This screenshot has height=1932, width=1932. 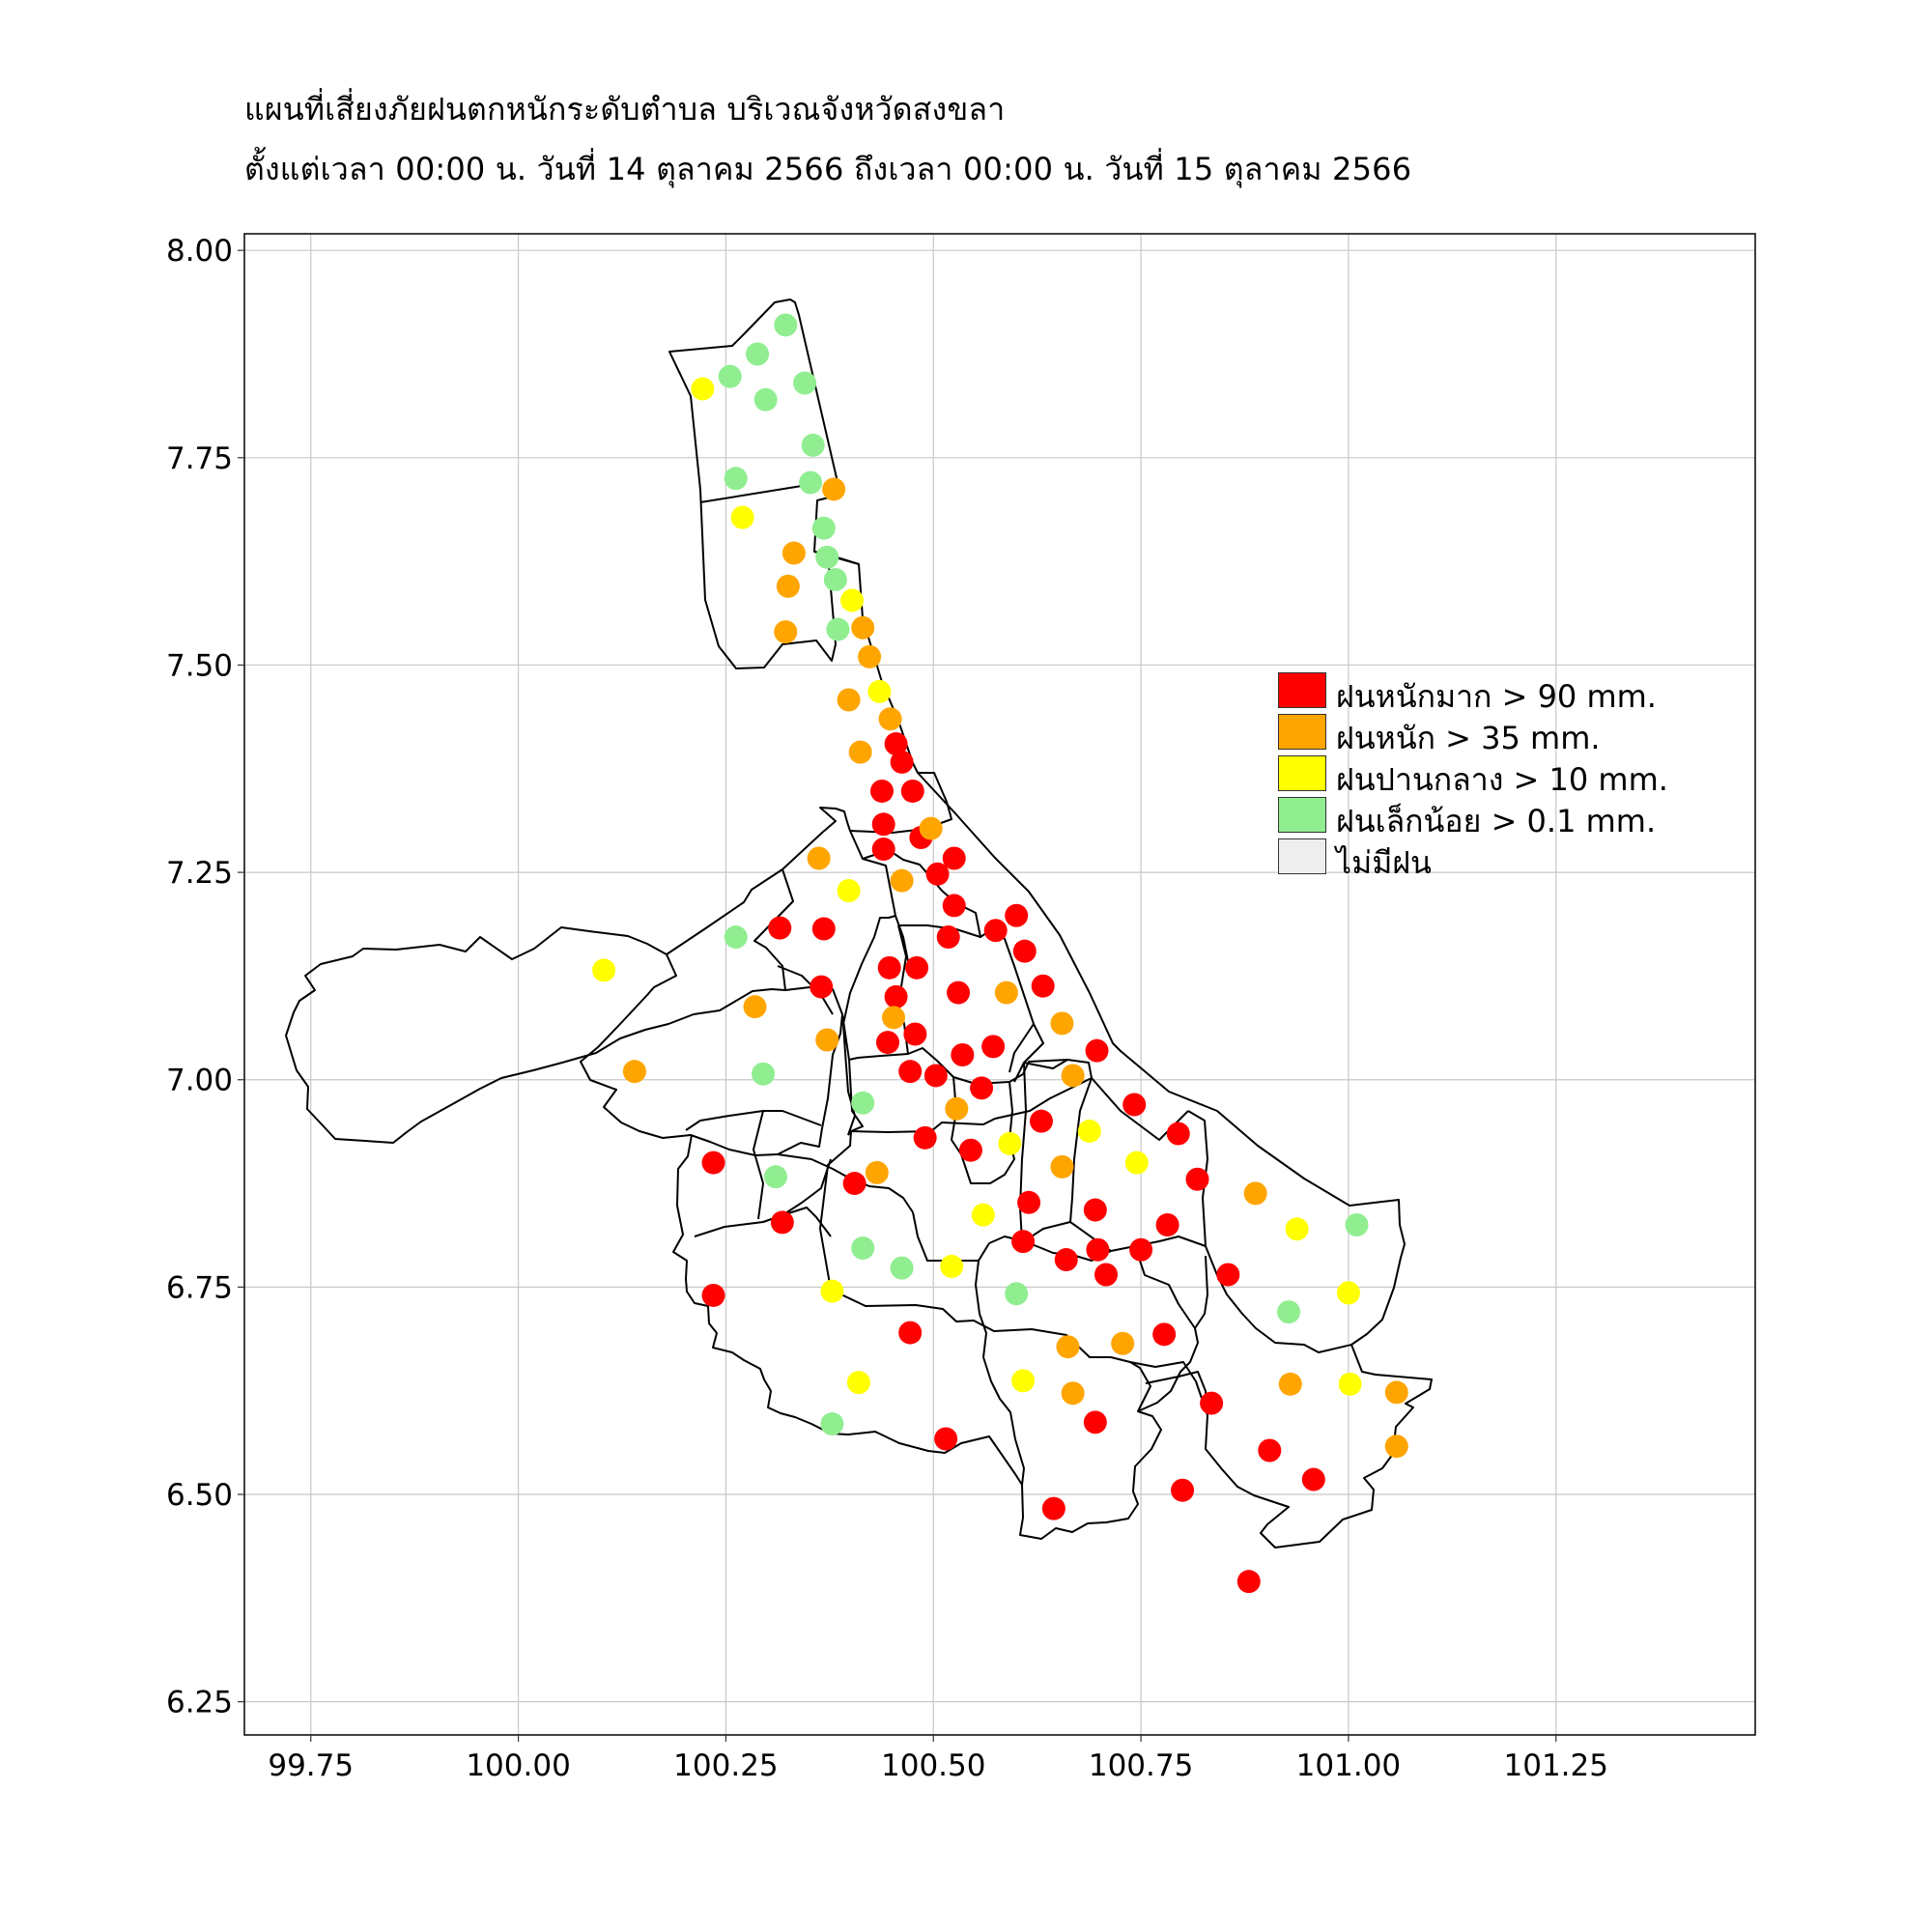 What do you see at coordinates (933, 1765) in the screenshot?
I see `x-tick-label-3: 100.50` at bounding box center [933, 1765].